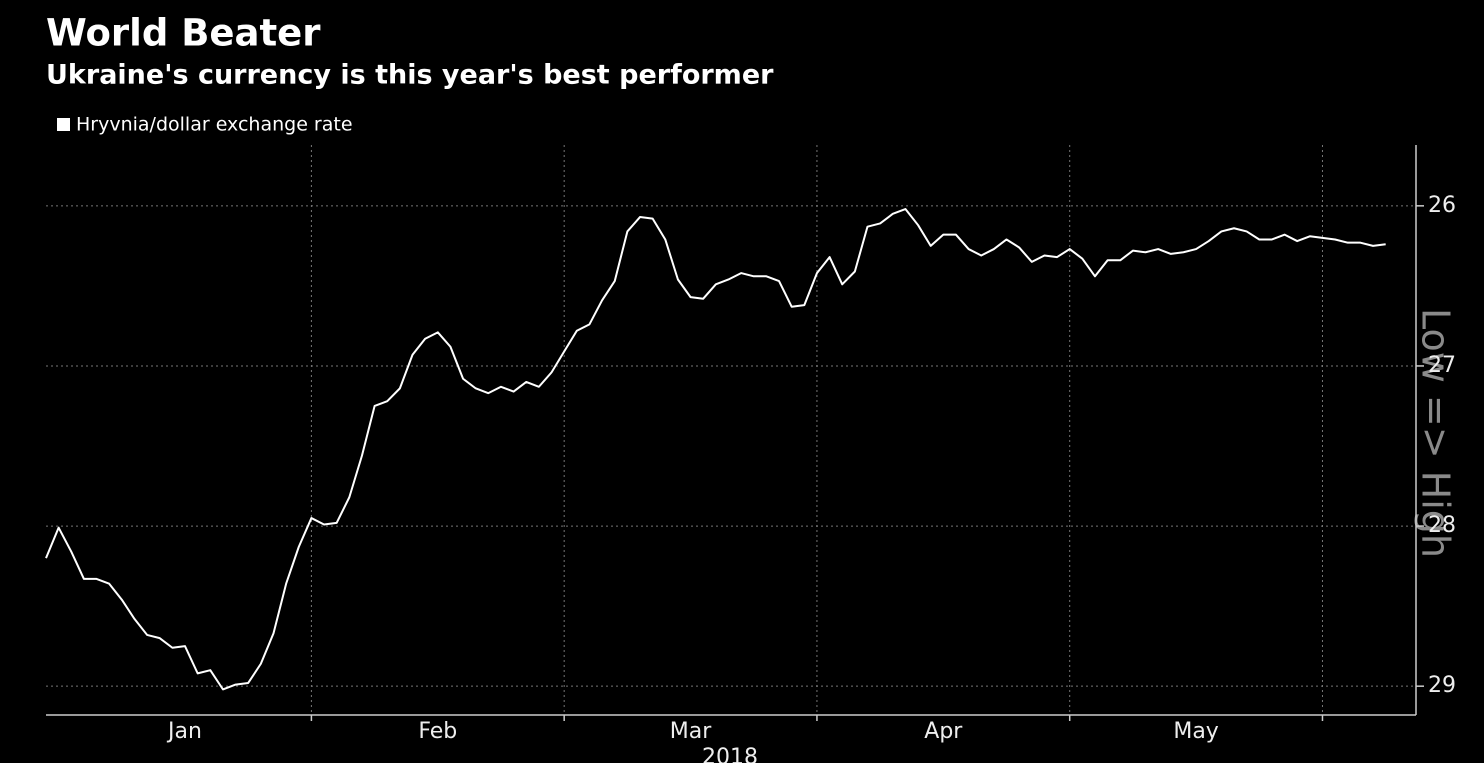  What do you see at coordinates (184, 731) in the screenshot?
I see `x-tick-label: Jan` at bounding box center [184, 731].